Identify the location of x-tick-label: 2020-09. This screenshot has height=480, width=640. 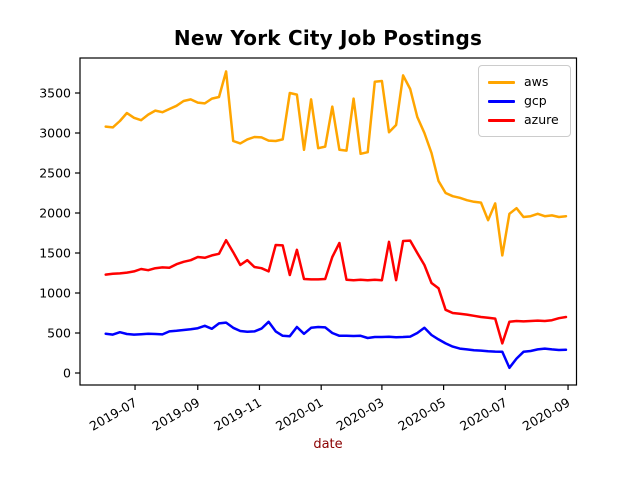
(546, 414).